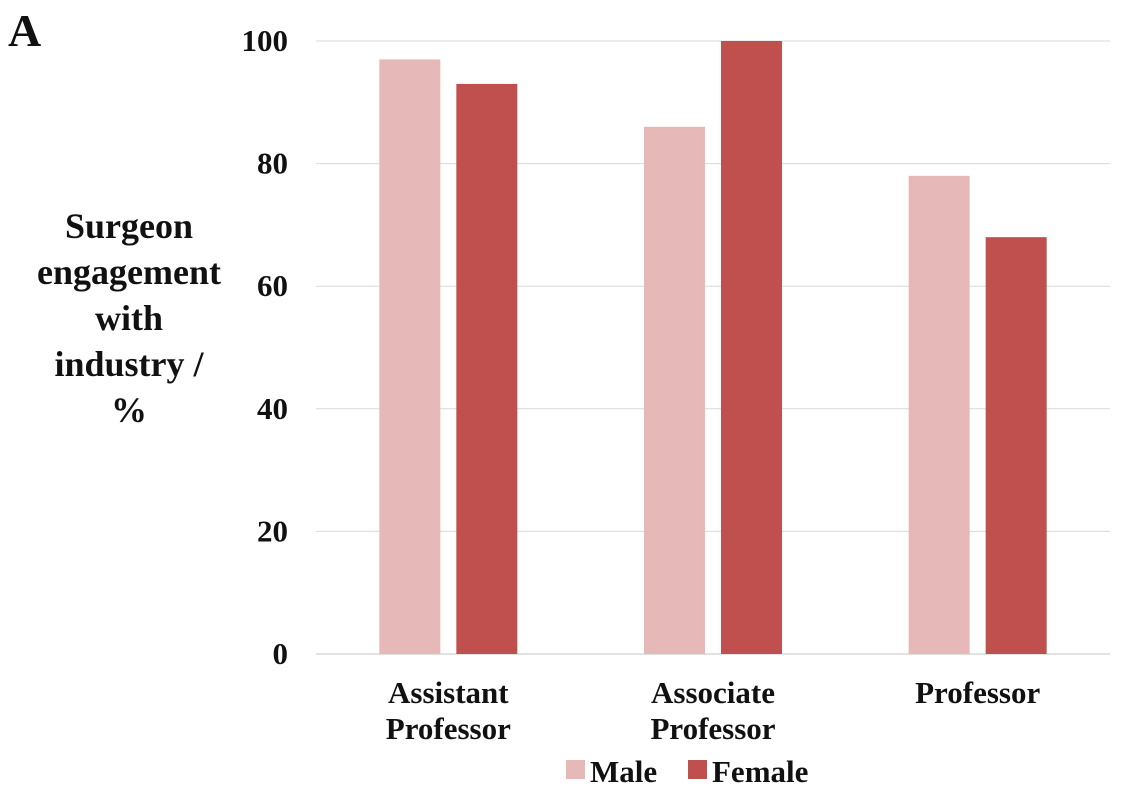  I want to click on y-tick-label-0: 0, so click(281, 653).